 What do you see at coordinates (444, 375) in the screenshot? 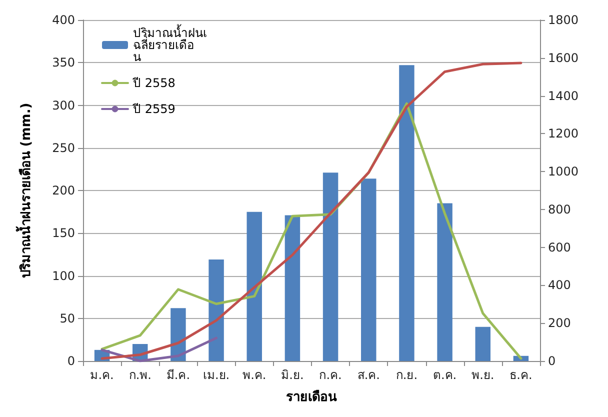
I see `x-tick-label: ต.ค.` at bounding box center [444, 375].